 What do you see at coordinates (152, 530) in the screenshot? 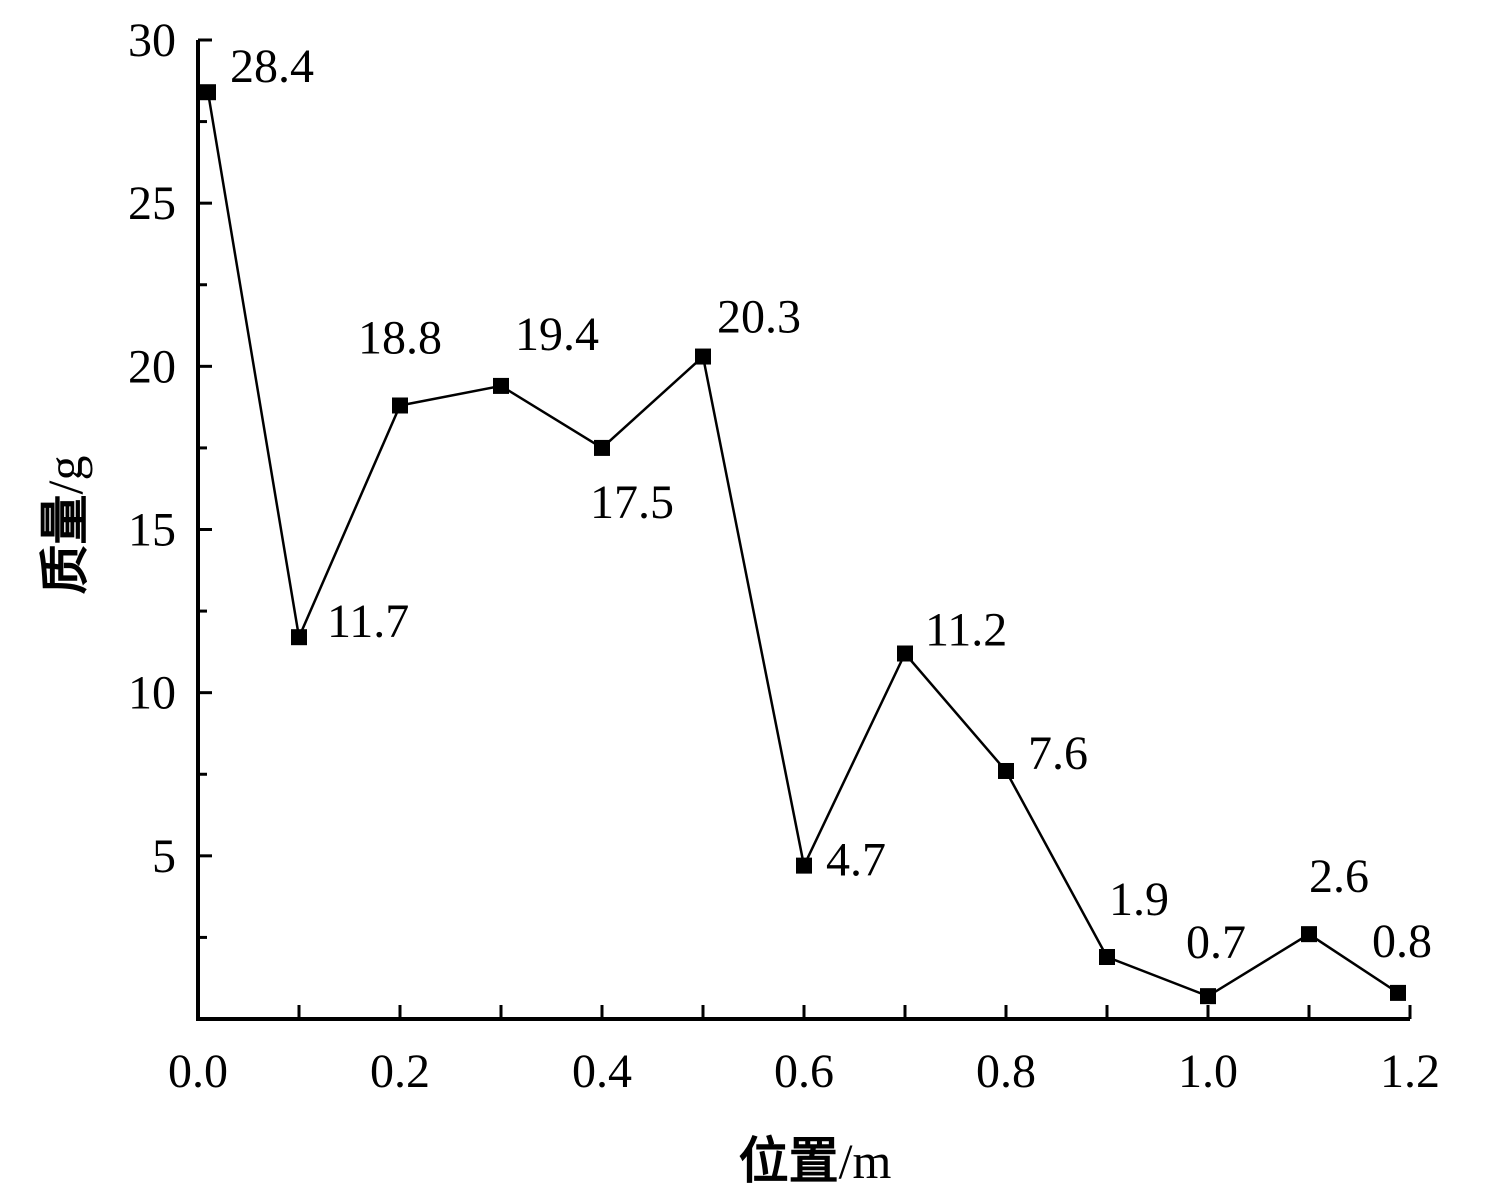
I see `y-tick-label: 15` at bounding box center [152, 530].